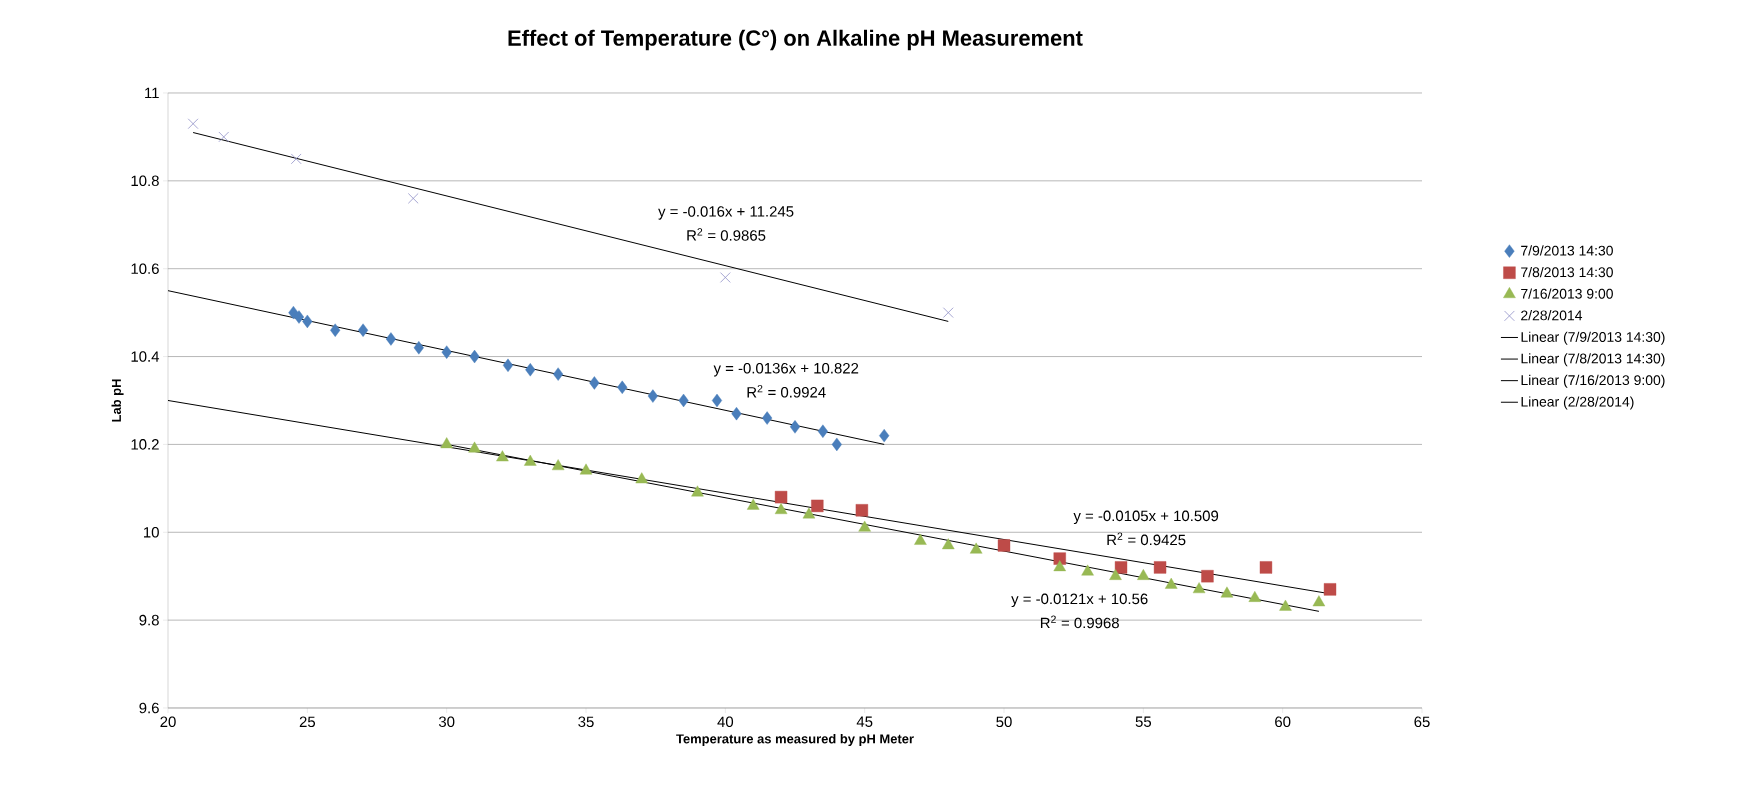 The image size is (1763, 801). What do you see at coordinates (795, 739) in the screenshot?
I see `x-axis-title: Temperature as measured by pH Meter` at bounding box center [795, 739].